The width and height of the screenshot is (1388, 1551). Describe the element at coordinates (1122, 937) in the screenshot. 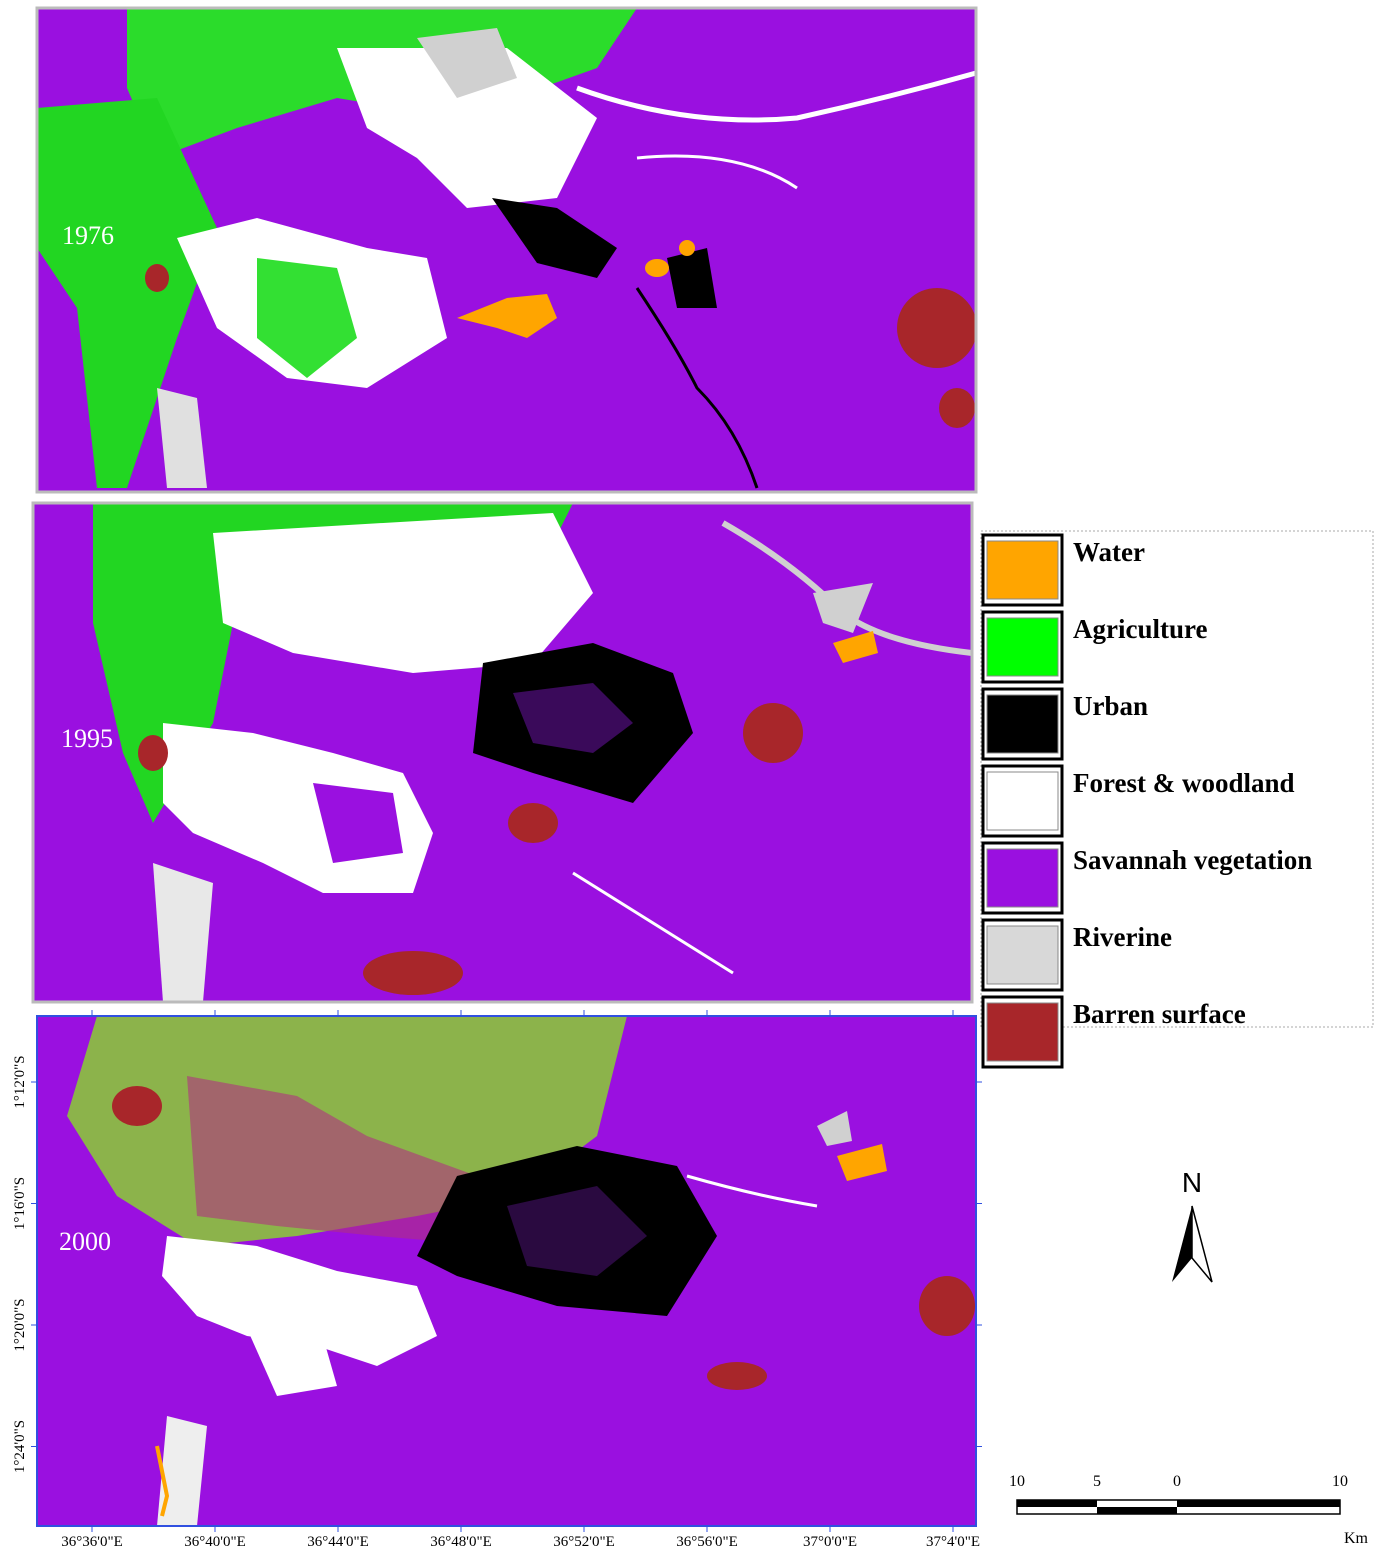

I see `legend-label: Riverine` at that location.